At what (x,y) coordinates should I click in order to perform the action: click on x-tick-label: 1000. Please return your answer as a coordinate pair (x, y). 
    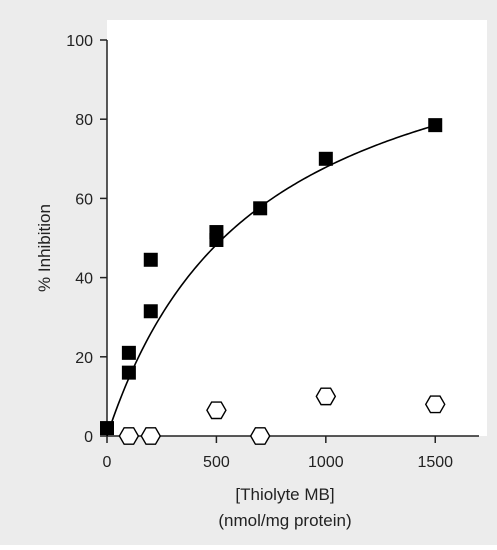
    Looking at the image, I should click on (326, 462).